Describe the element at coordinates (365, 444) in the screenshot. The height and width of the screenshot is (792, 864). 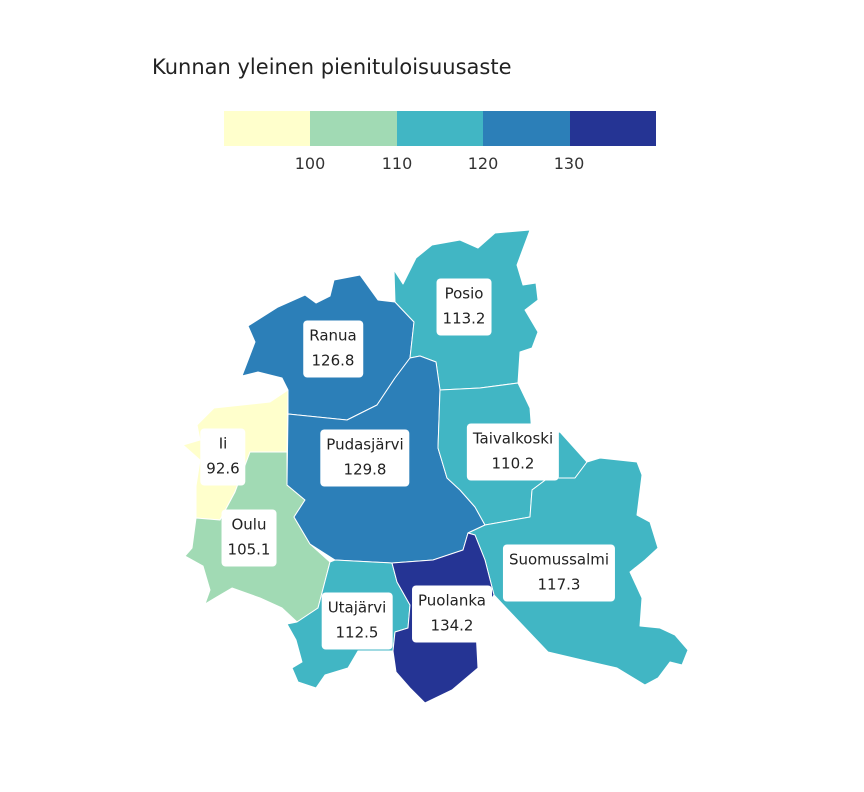
I see `region-name: Pudasjärvi` at that location.